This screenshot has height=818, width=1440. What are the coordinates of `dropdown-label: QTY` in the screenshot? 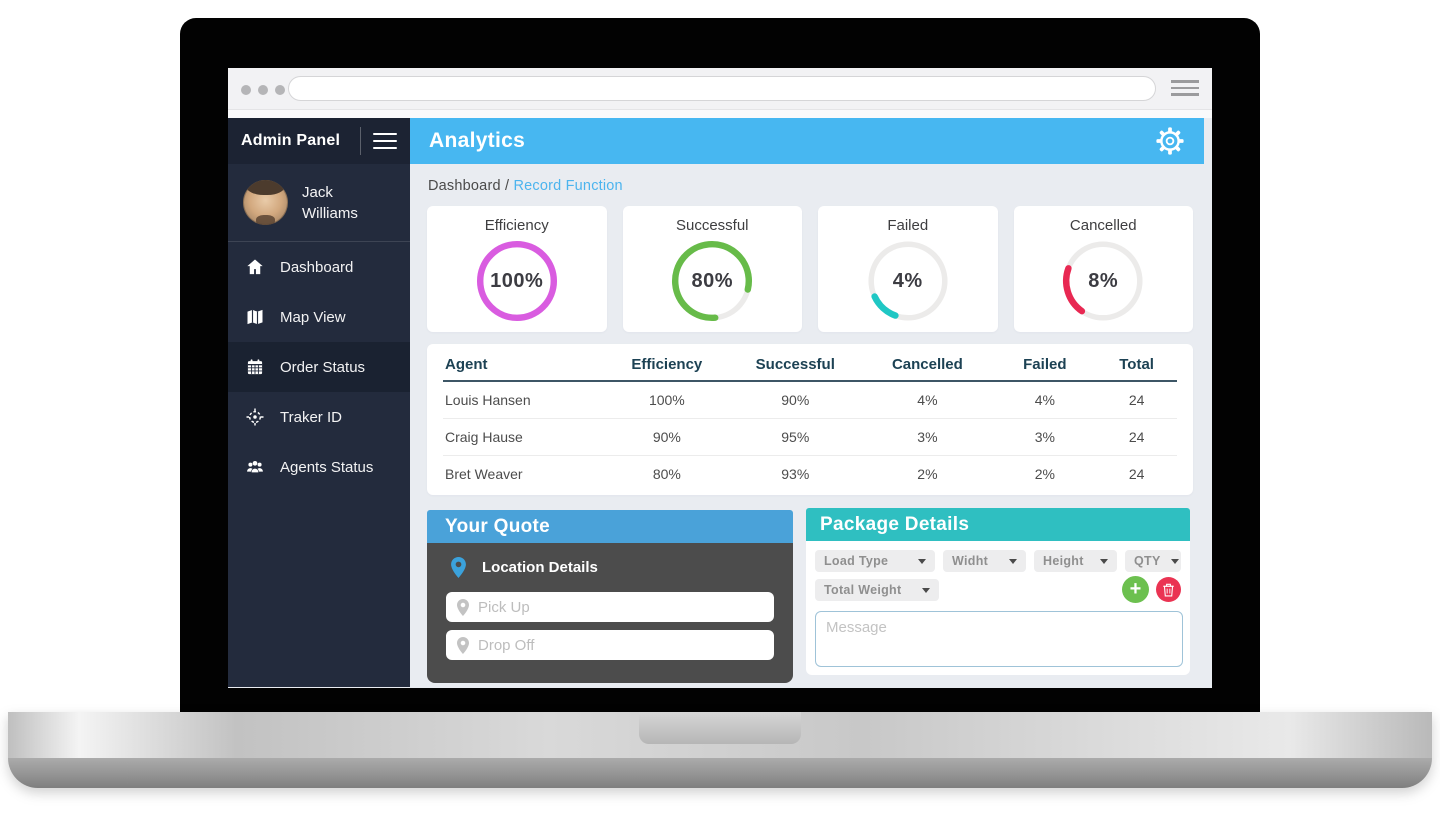 It's located at (1147, 561).